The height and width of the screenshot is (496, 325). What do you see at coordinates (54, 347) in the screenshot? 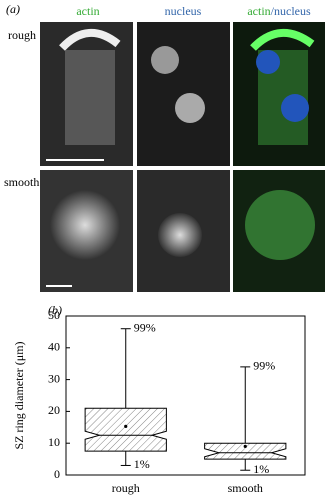
I see `y-tick-label: 40` at bounding box center [54, 347].